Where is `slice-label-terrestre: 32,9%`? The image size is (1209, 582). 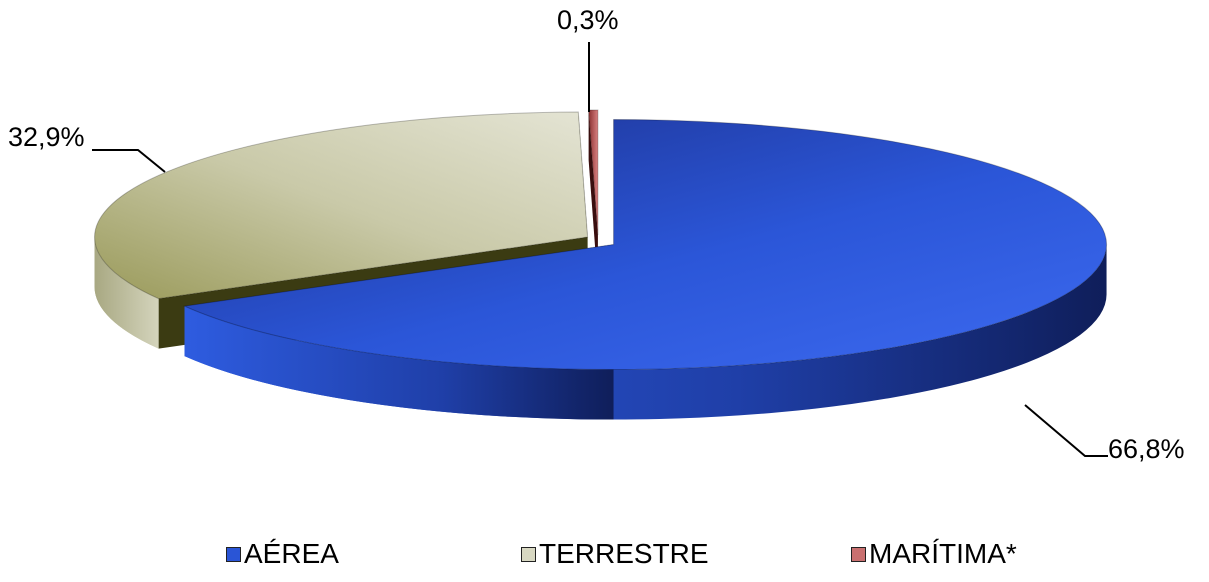
slice-label-terrestre: 32,9% is located at coordinates (46, 137).